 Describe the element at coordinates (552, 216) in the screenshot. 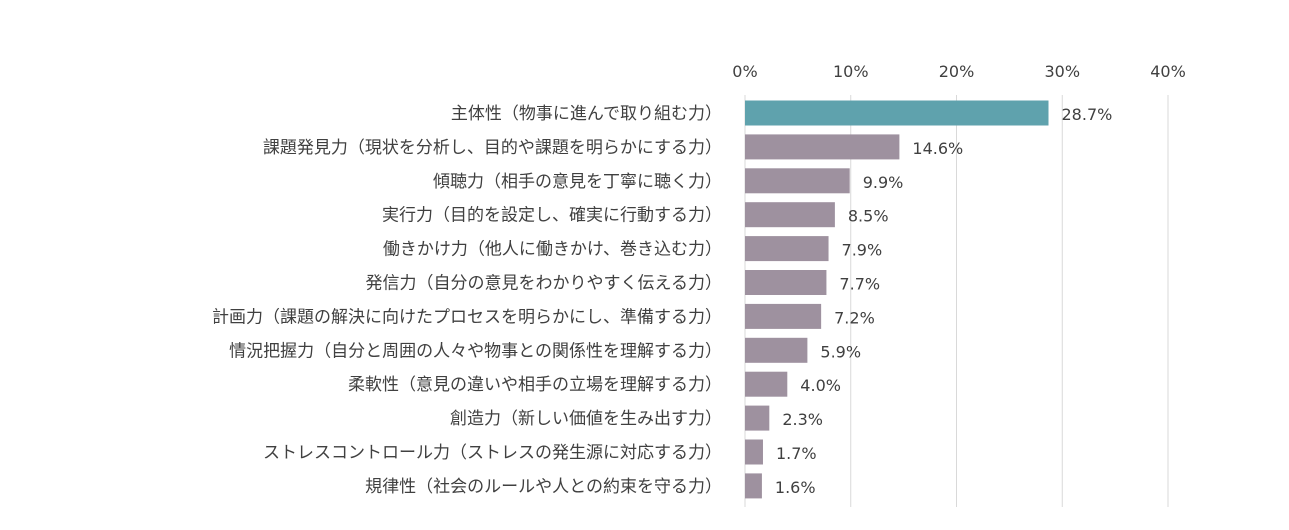

I see `category-label-4: 実行力（目的を設定し、確実に行動する力）` at that location.